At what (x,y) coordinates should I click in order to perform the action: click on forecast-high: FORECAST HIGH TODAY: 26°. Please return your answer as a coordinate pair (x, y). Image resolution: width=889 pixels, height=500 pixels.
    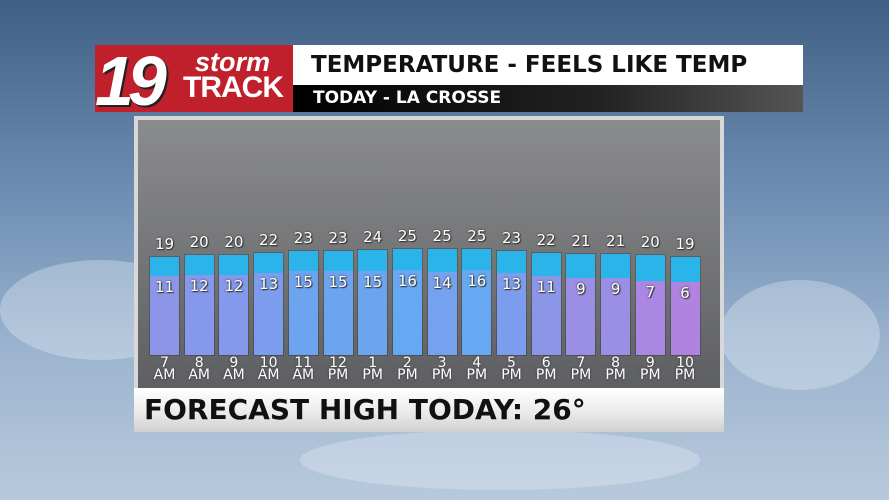
    Looking at the image, I should click on (429, 410).